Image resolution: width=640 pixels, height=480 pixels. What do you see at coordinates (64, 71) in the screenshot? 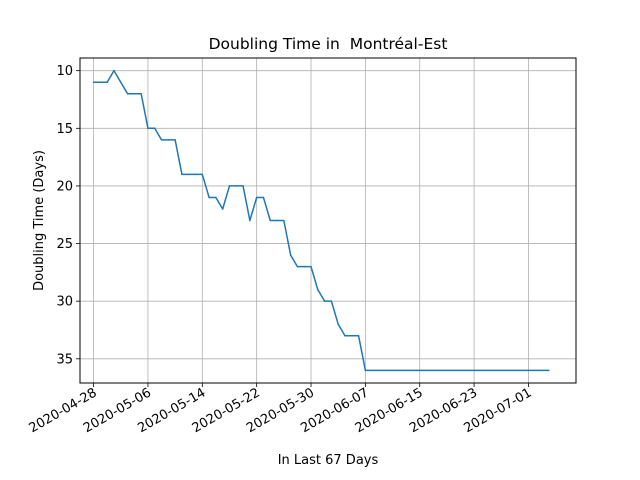
I see `y-tick-label: 10` at bounding box center [64, 71].